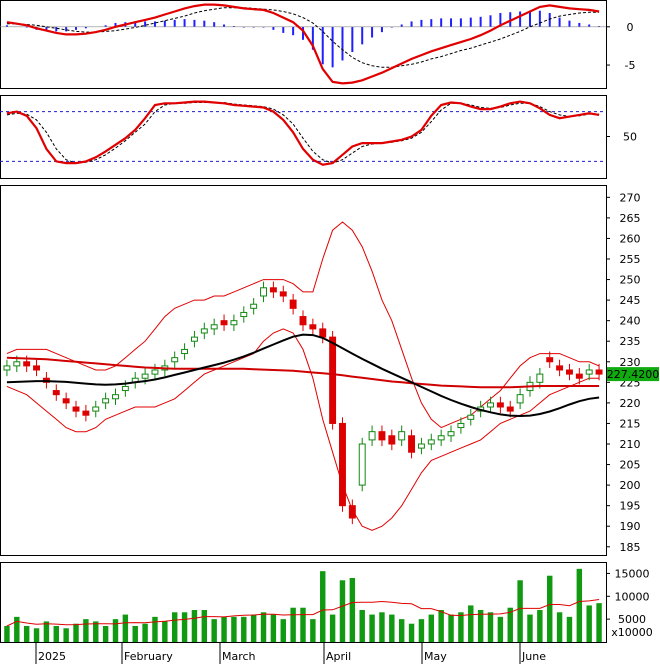 The height and width of the screenshot is (664, 660). I want to click on stochastic-panel: 50, so click(318, 133).